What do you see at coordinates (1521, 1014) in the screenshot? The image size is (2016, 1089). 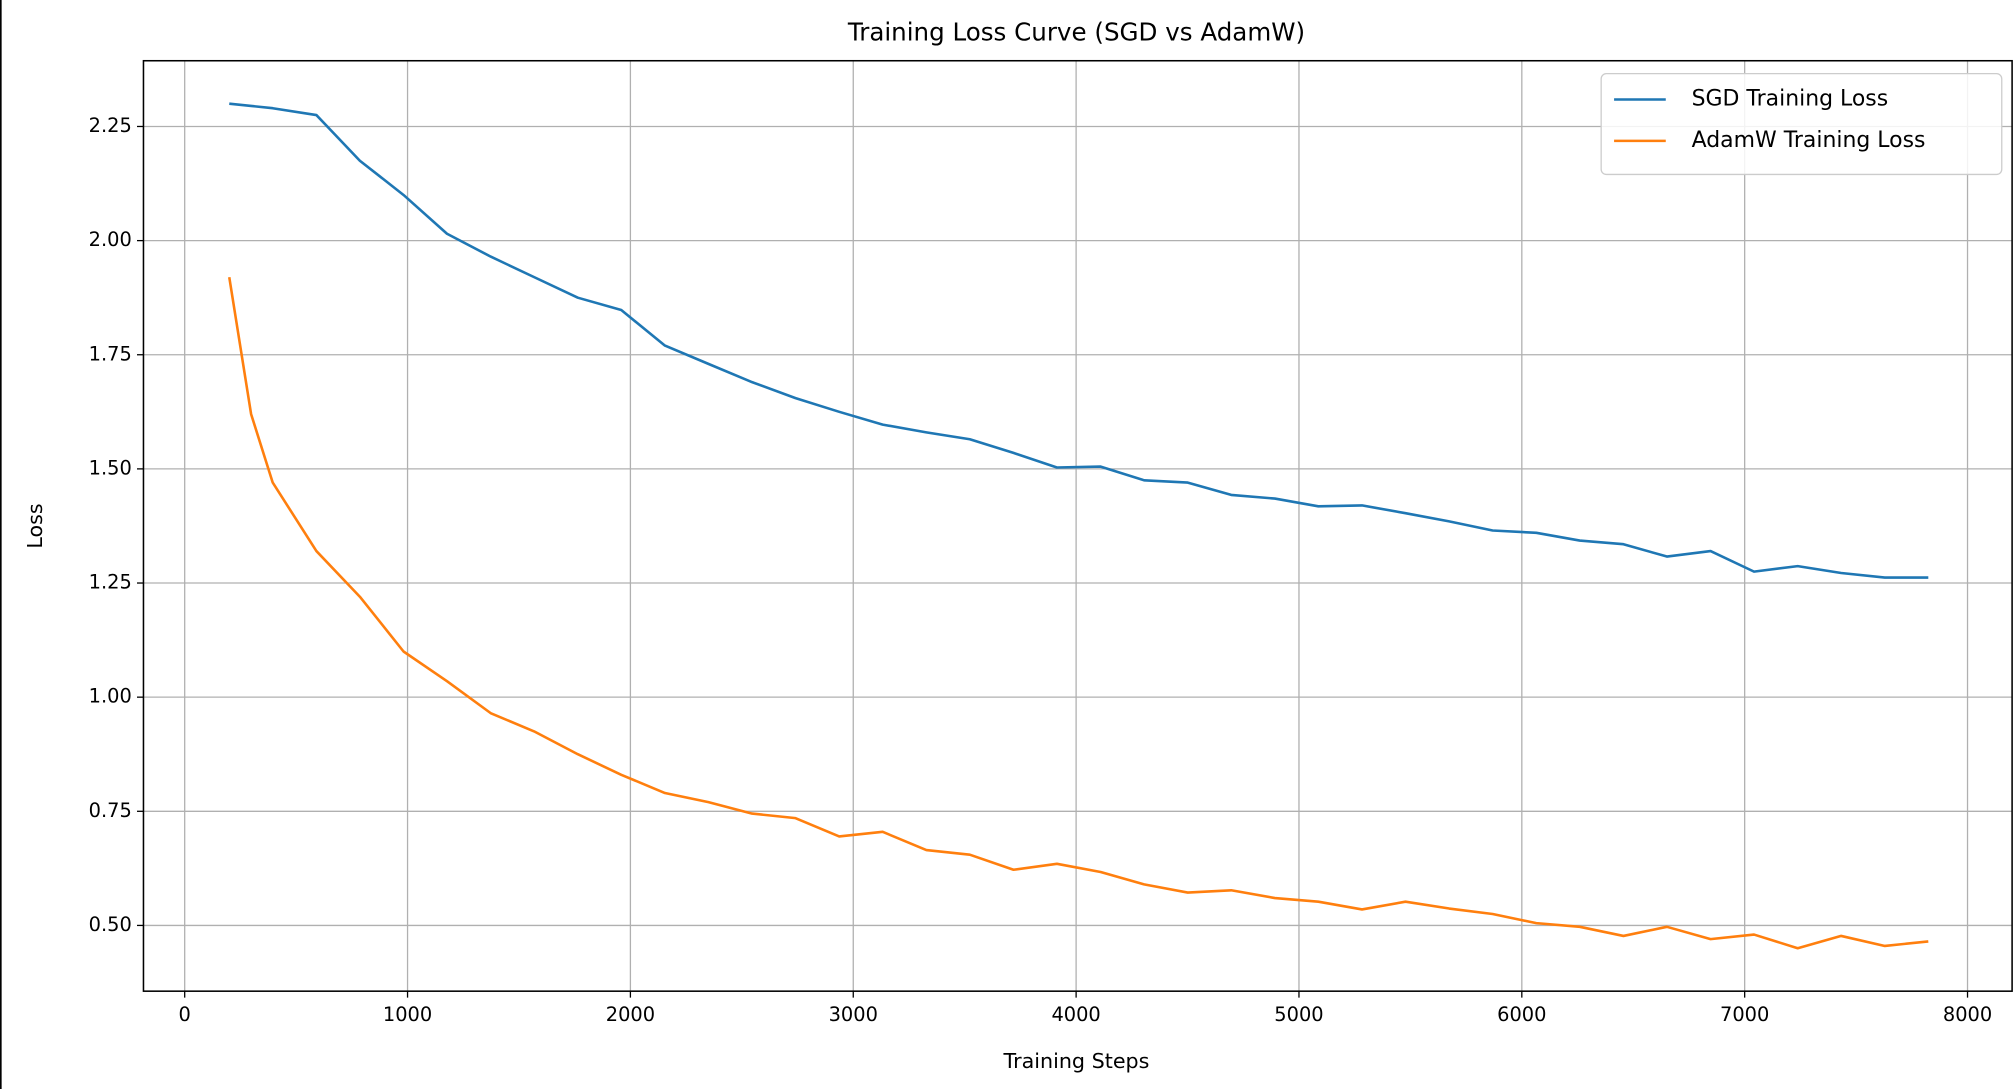 I see `x-tick-label: 6000` at bounding box center [1521, 1014].